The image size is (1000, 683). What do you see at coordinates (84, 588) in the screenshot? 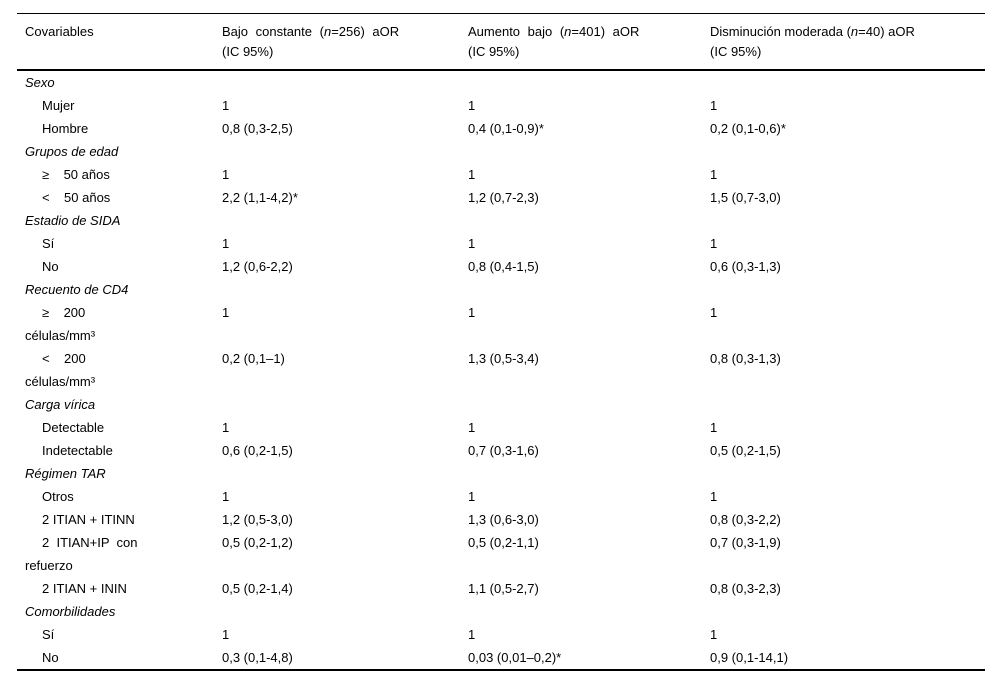
I see `row-label: 2 ITIAN + ININ` at bounding box center [84, 588].